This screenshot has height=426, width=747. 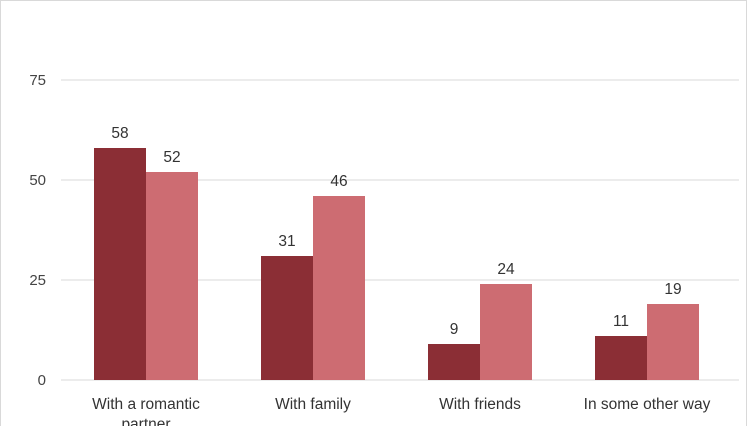 What do you see at coordinates (172, 276) in the screenshot?
I see `bar-series2-cat1` at bounding box center [172, 276].